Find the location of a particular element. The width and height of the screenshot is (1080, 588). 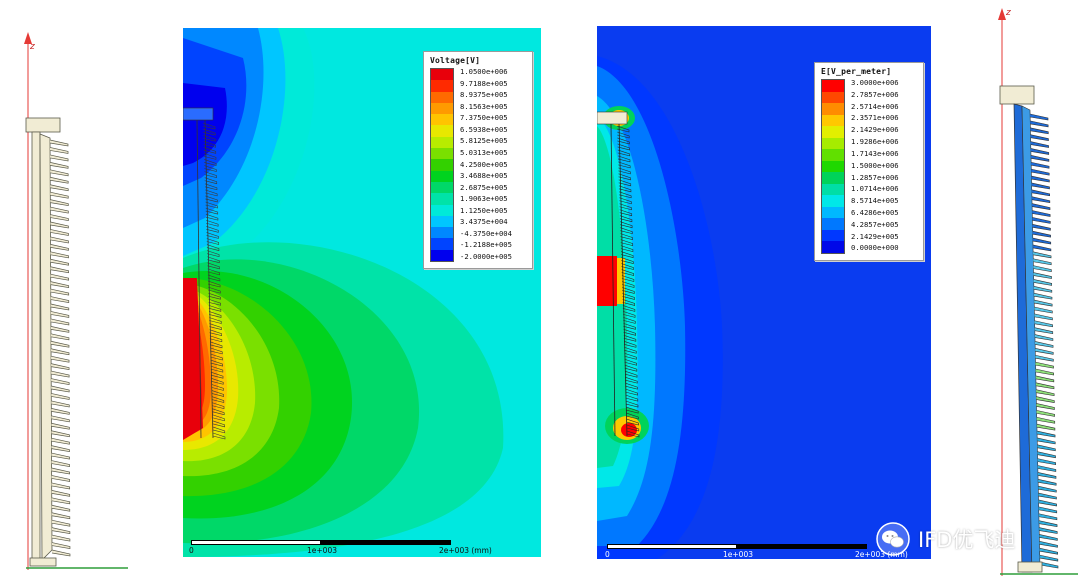

right-insulator-surface-field is located at coordinates (1038, 292).